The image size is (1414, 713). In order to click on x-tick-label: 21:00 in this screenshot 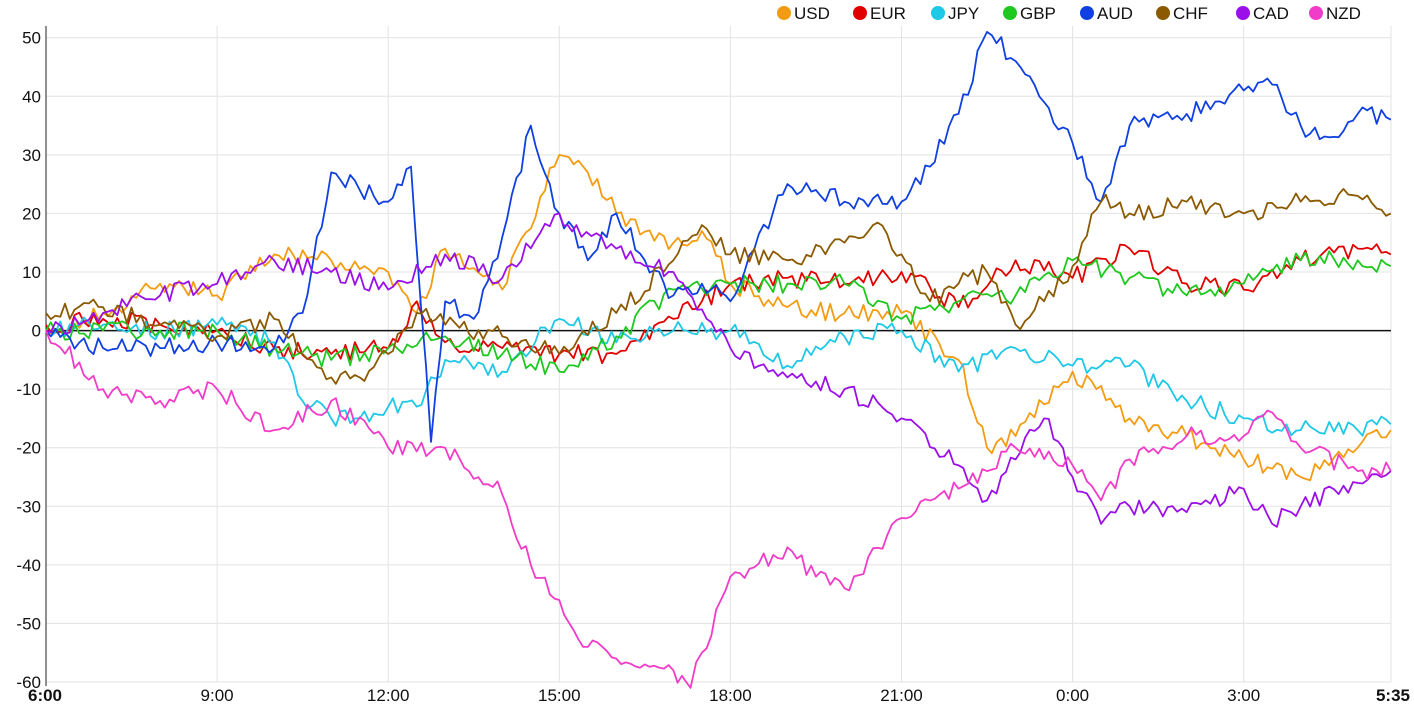, I will do `click(901, 695)`.